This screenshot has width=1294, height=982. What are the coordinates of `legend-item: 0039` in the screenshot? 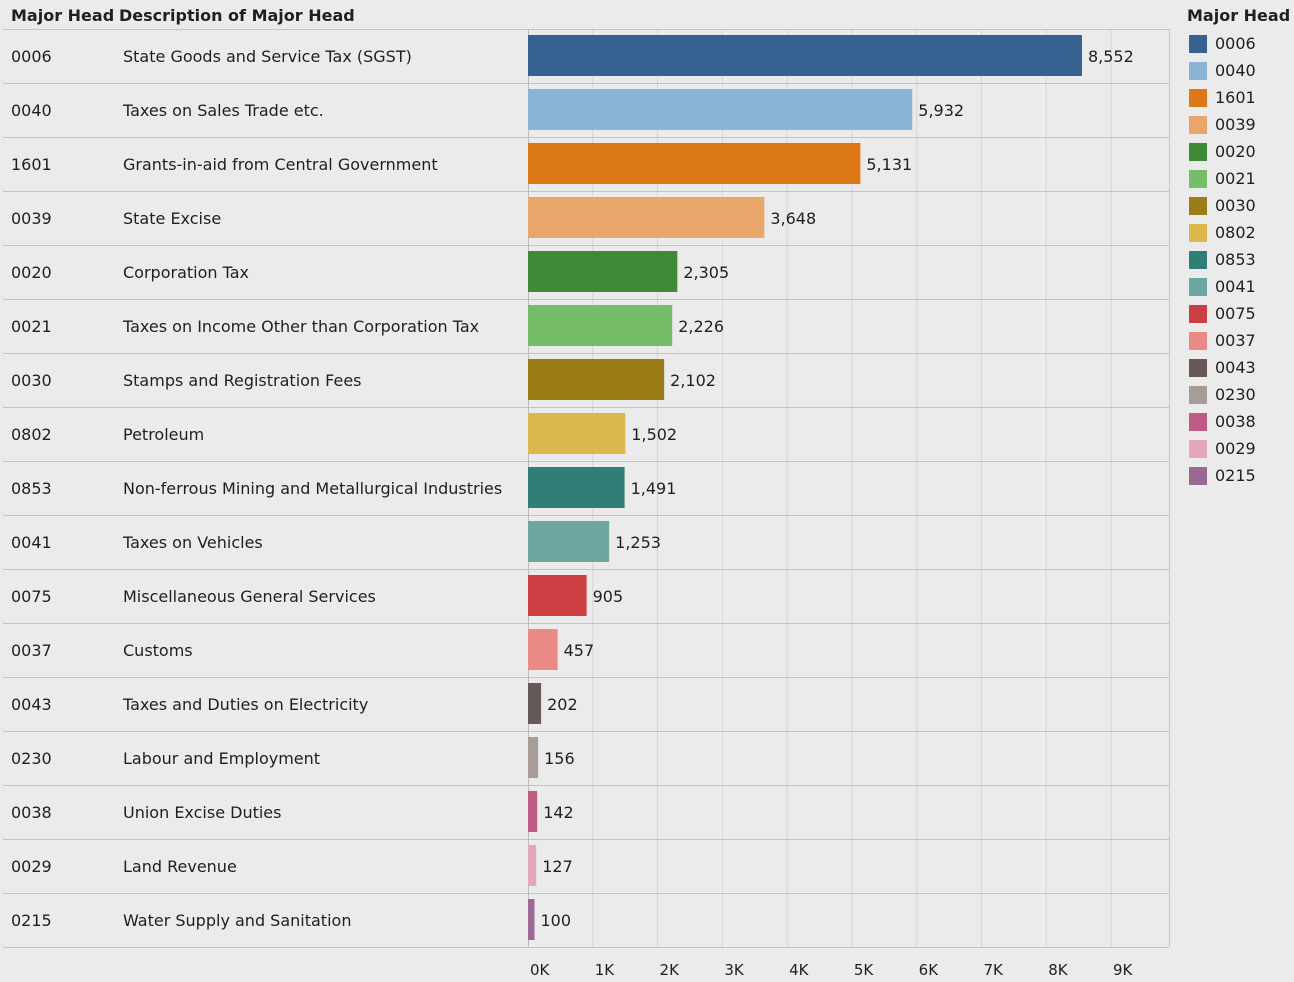 It's located at (1239, 124).